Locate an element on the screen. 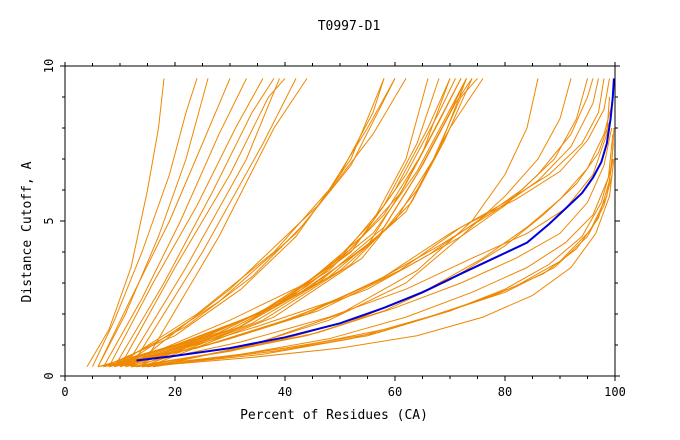  y-tick-label: 0 is located at coordinates (49, 375).